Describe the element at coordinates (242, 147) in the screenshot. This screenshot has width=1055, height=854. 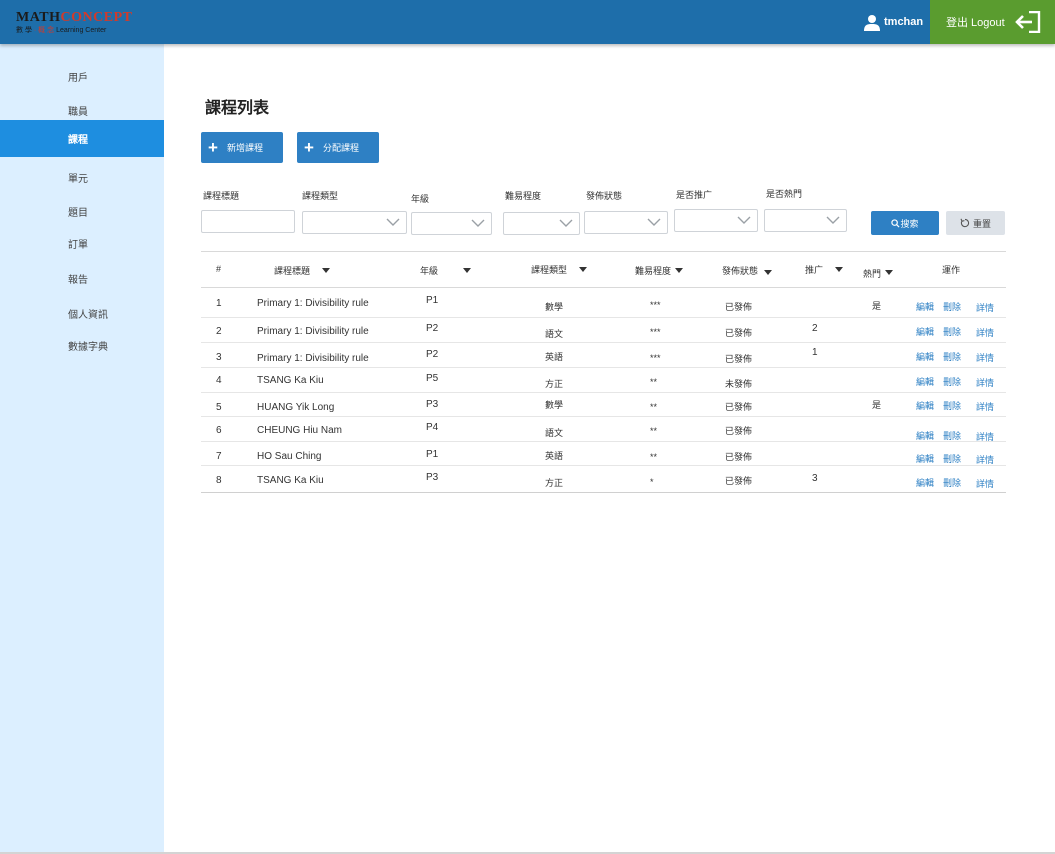
I see `add-course-button: + 新增課程` at that location.